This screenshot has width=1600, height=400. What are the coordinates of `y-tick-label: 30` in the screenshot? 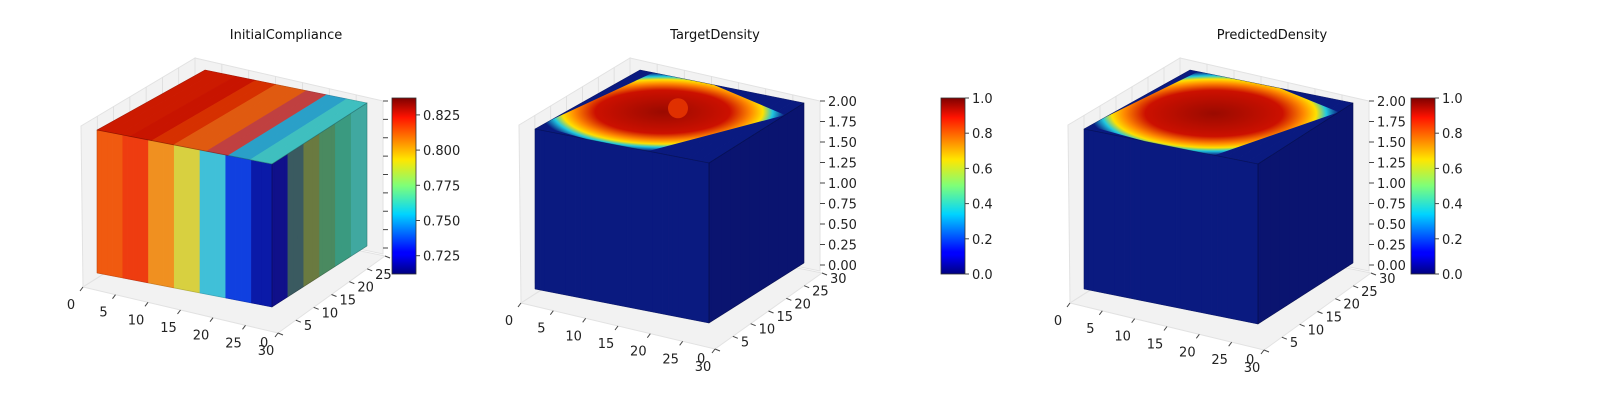 It's located at (838, 279).